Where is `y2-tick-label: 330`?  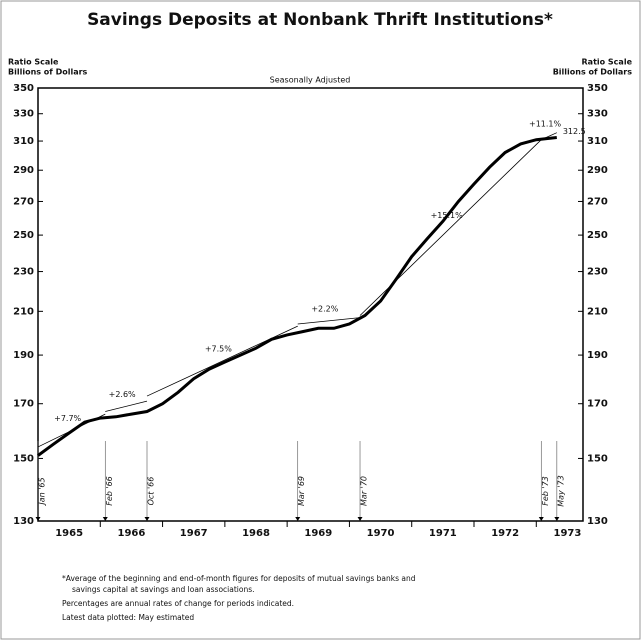 y2-tick-label: 330 is located at coordinates (597, 114).